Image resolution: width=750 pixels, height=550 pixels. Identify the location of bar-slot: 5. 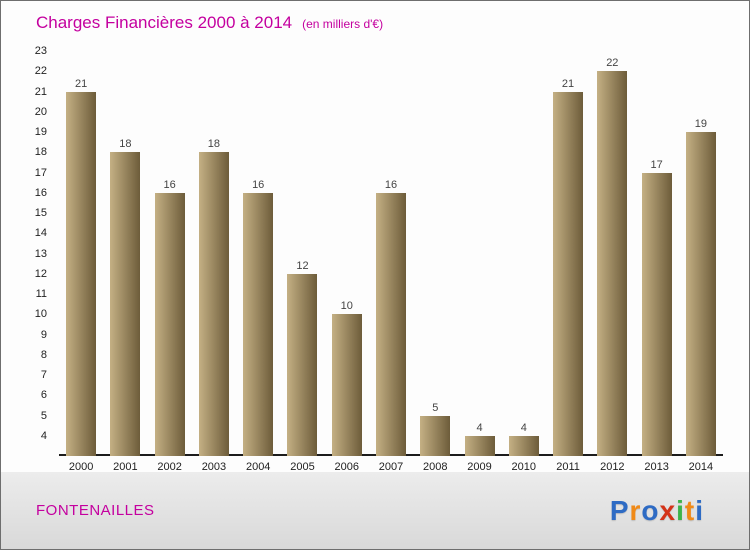
(435, 253).